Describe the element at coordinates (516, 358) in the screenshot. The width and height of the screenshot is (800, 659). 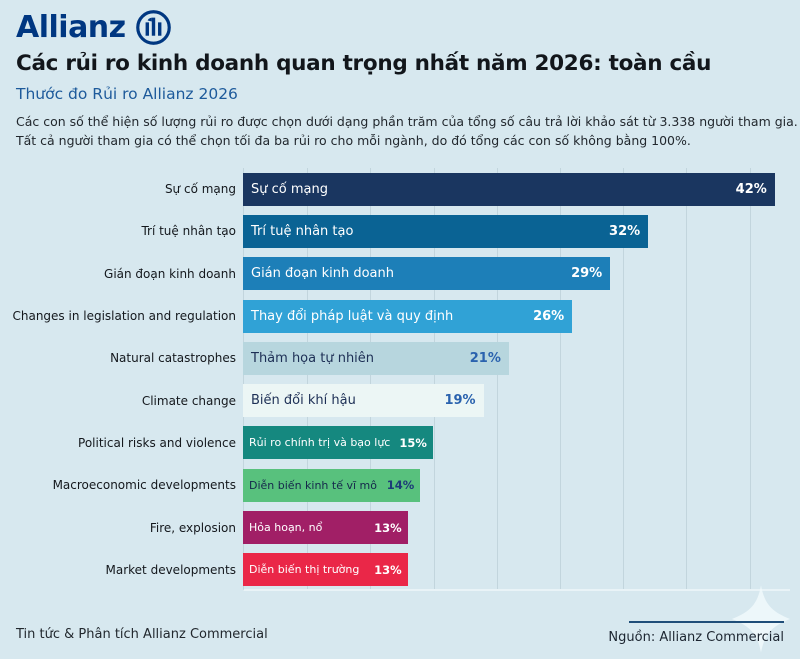
I see `bar-track: Thảm họa tự nhiên 21%` at that location.